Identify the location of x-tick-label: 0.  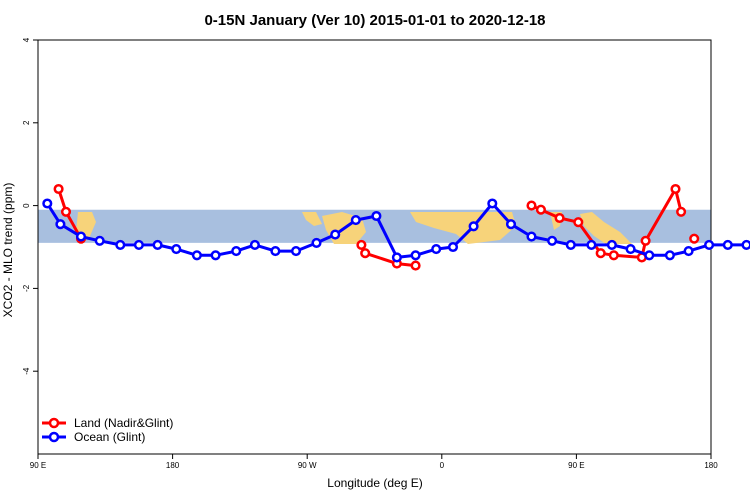
(442, 465).